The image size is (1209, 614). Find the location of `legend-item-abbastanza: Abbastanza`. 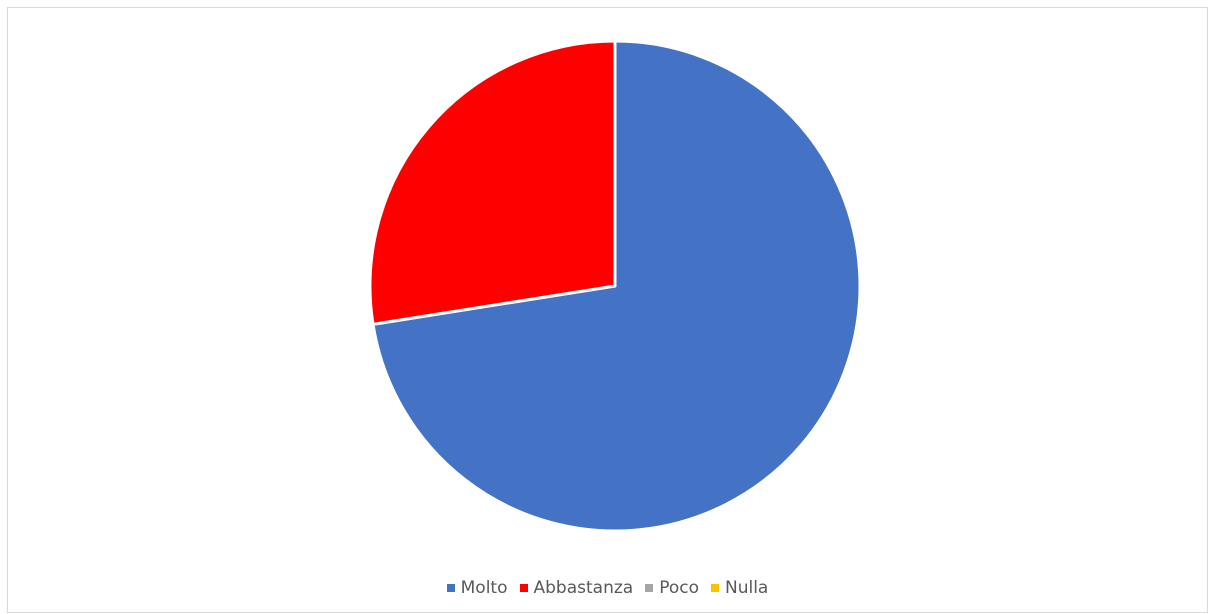

legend-item-abbastanza: Abbastanza is located at coordinates (576, 588).